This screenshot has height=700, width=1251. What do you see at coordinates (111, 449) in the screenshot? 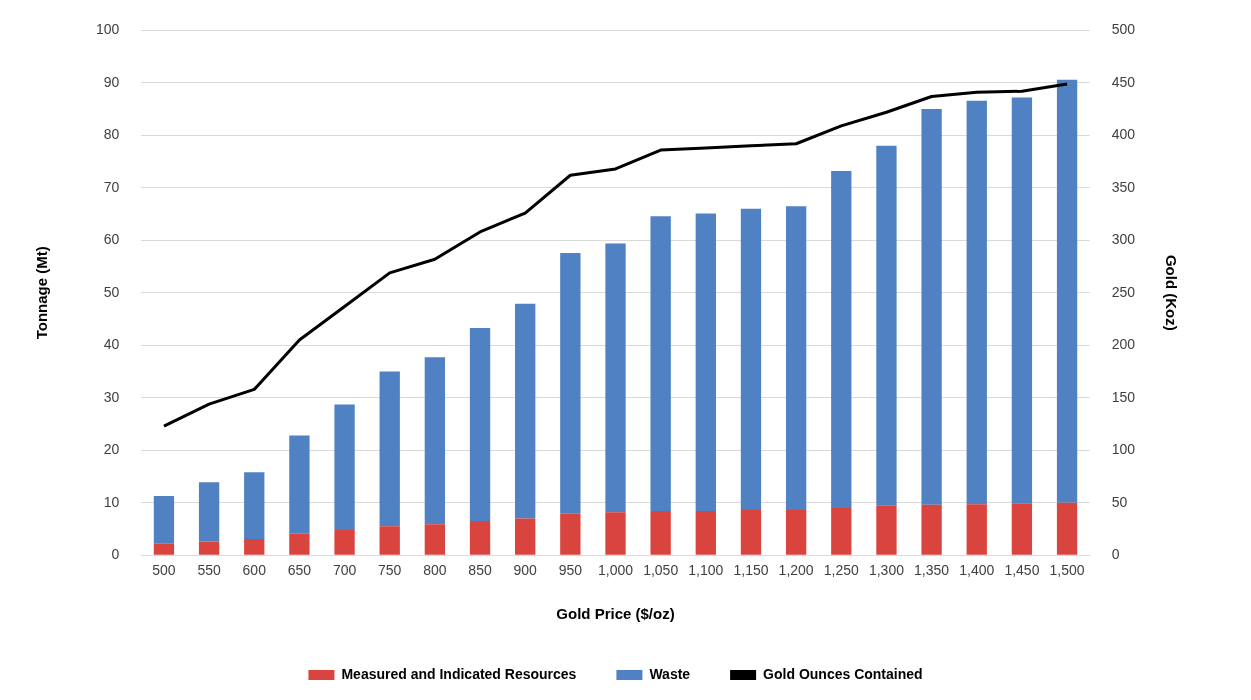
I see `y-tick-label: 20` at bounding box center [111, 449].